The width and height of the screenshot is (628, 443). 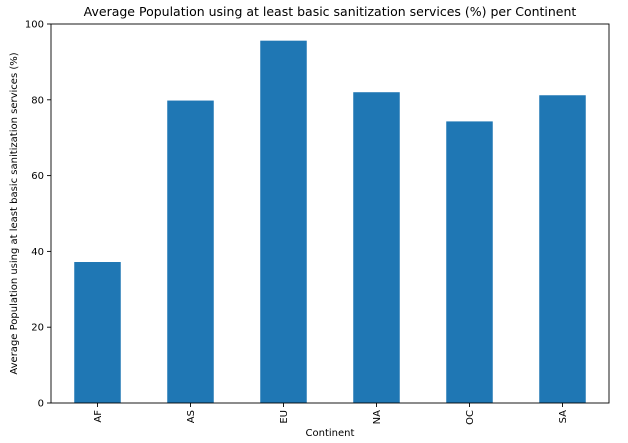 What do you see at coordinates (37, 176) in the screenshot?
I see `y-tick-label: 60` at bounding box center [37, 176].